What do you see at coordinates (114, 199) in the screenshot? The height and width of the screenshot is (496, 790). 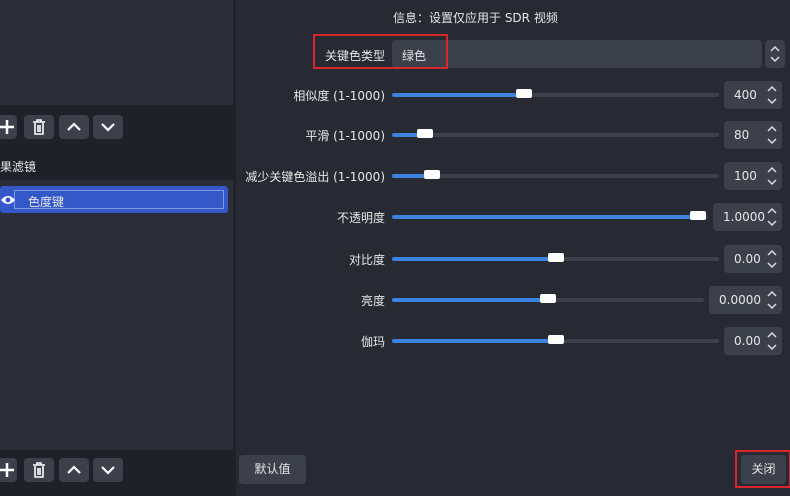 I see `filter-item: 色度键` at bounding box center [114, 199].